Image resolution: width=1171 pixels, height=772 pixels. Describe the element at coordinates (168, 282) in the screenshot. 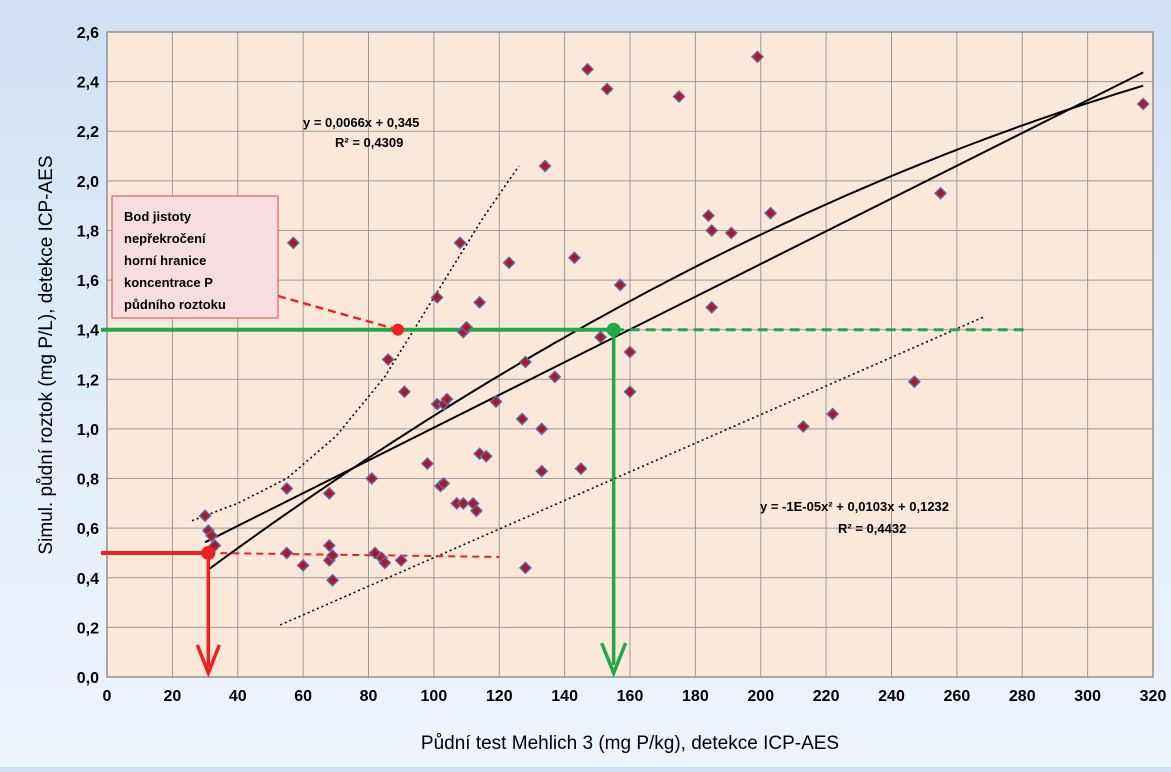

I see `callout-line-4: koncentrace P` at that location.